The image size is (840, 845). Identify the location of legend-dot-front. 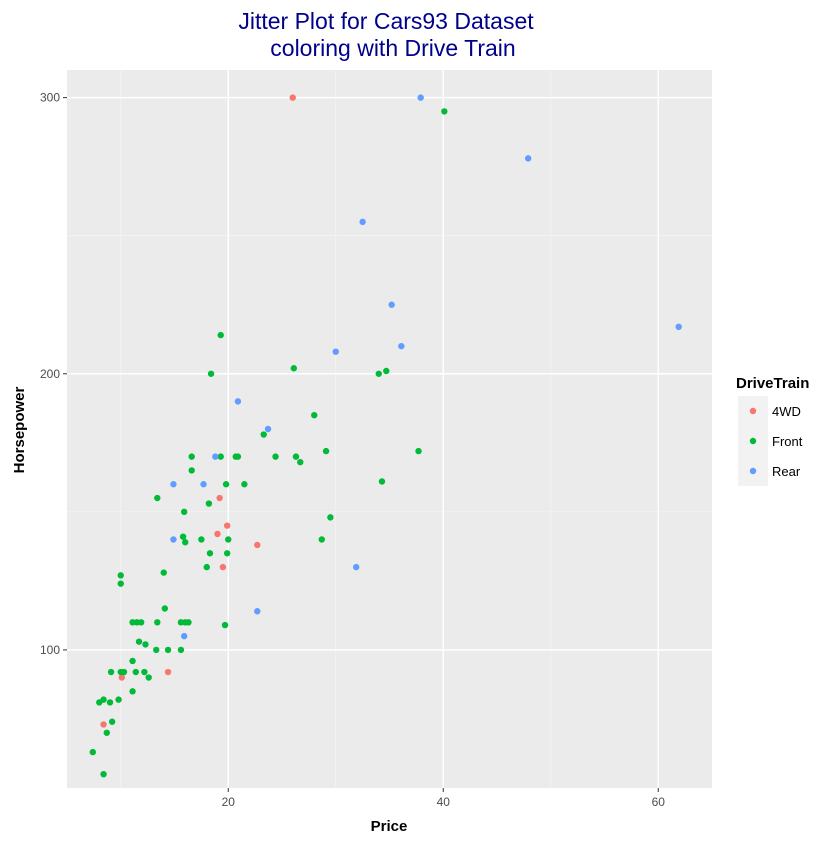
(753, 441).